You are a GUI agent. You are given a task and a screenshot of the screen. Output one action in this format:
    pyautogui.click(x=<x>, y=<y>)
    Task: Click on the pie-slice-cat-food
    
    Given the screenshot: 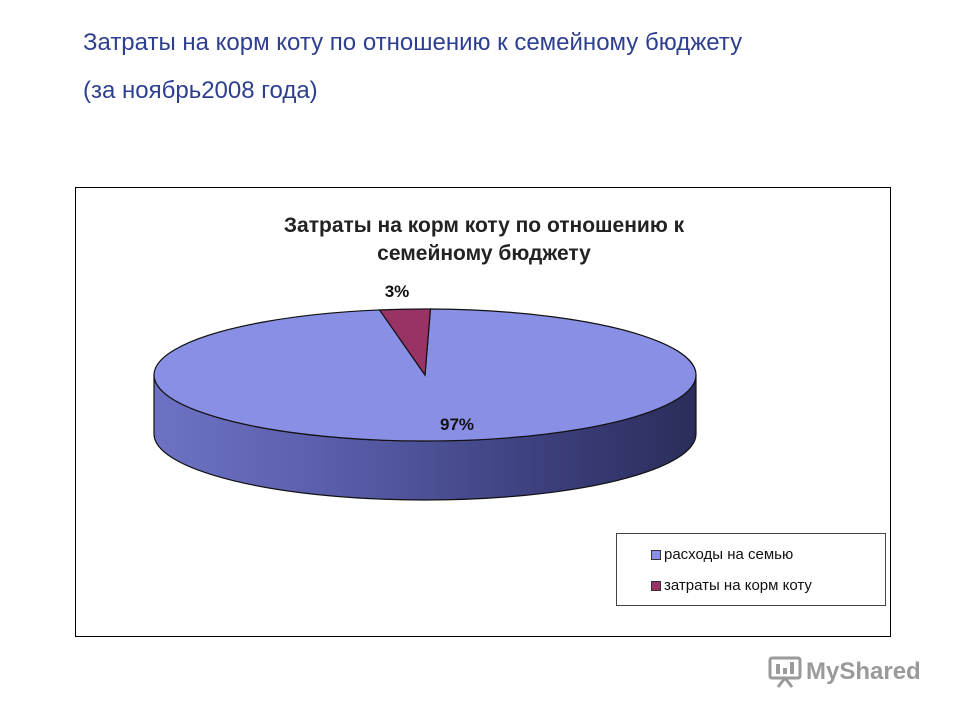 What is the action you would take?
    pyautogui.click(x=405, y=342)
    